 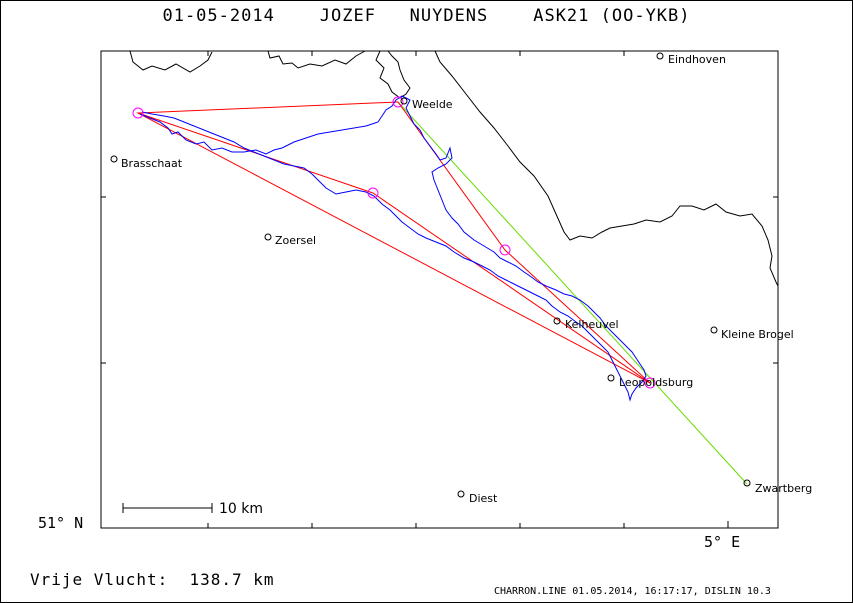 I want to click on scale-bar, so click(x=167, y=508).